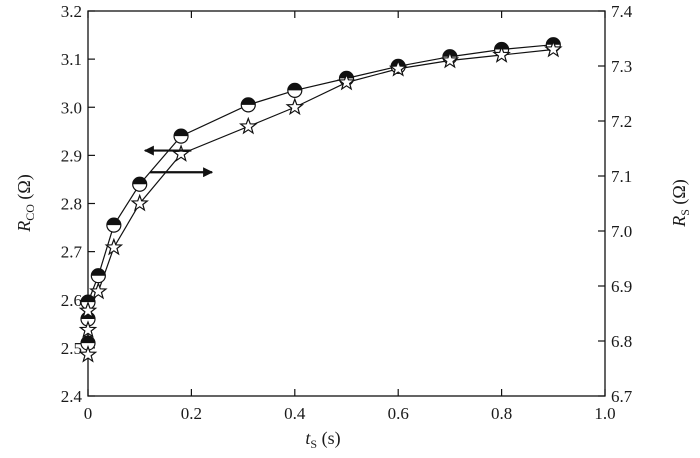  I want to click on y-right-tick-label: 7.1, so click(621, 176).